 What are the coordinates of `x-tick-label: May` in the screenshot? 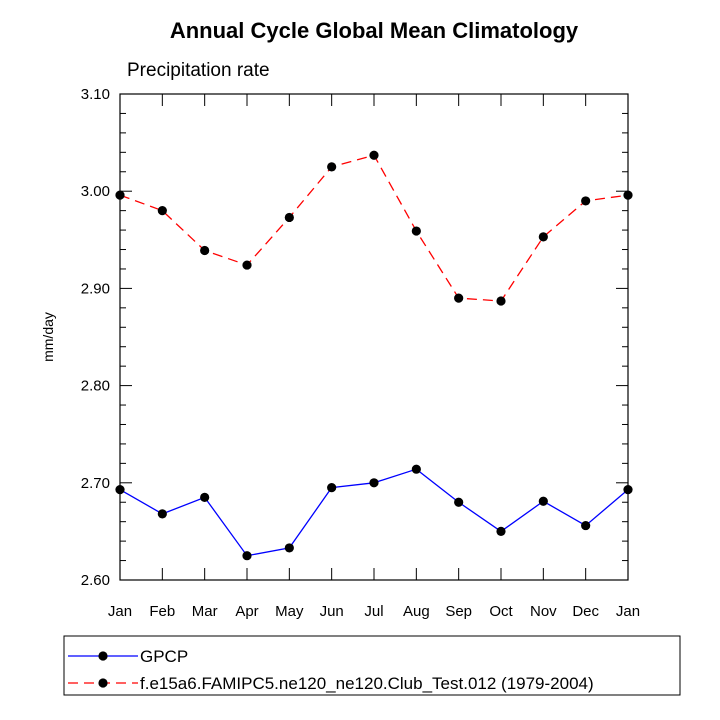 It's located at (289, 611).